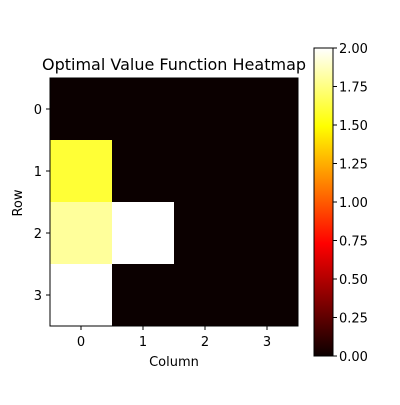 This screenshot has height=405, width=400. What do you see at coordinates (38, 110) in the screenshot?
I see `y-tick-label: 0` at bounding box center [38, 110].